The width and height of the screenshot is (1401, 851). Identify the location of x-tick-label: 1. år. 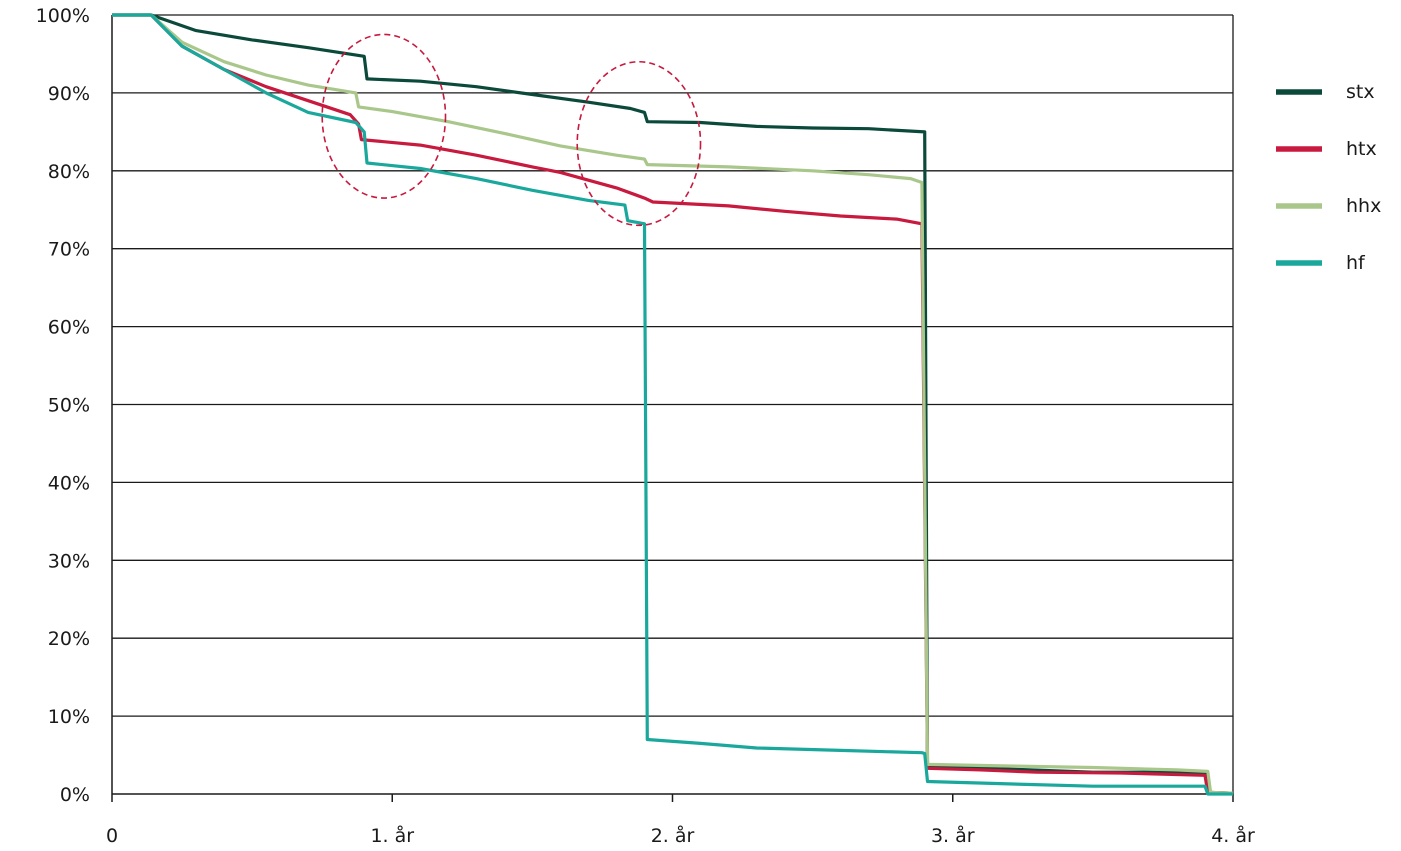
(392, 835).